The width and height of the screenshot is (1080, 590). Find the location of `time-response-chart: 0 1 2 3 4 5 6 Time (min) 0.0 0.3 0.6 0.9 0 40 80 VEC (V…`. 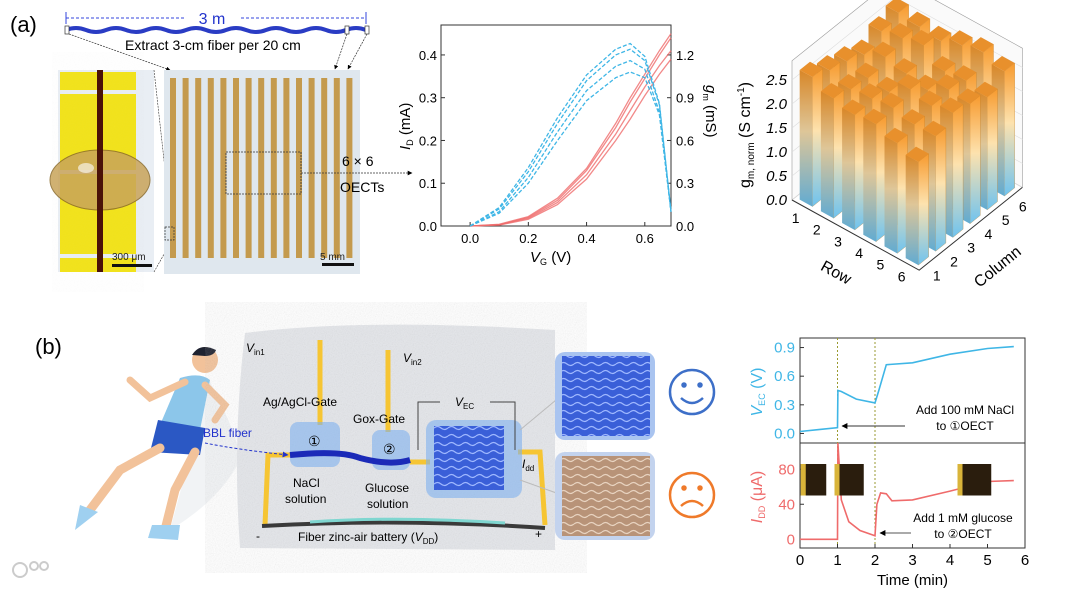

time-response-chart: 0 1 2 3 4 5 6 Time (min) 0.0 0.3 0.6 0.9 0 40 80 VEC (V… is located at coordinates (889, 463).